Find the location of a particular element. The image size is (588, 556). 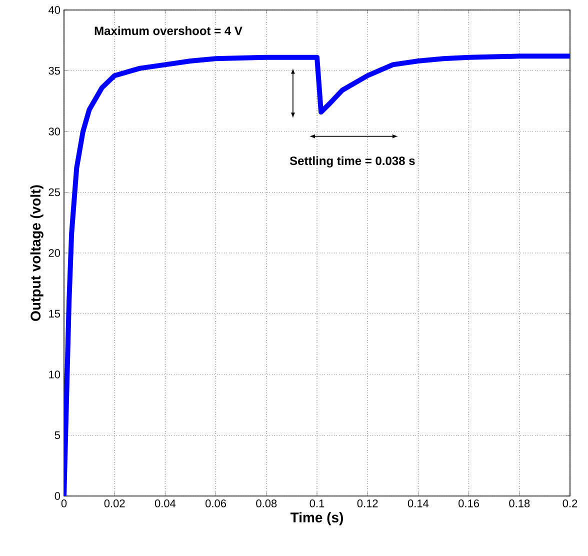

x-tick-label: 0.08 is located at coordinates (266, 504).